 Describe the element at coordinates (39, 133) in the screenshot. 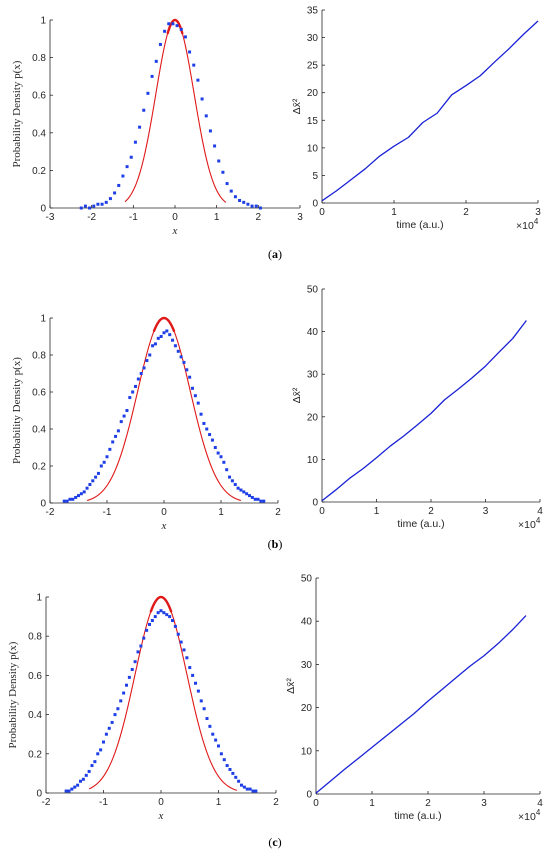

I see `density-a-y-tick-label: 0.4` at that location.